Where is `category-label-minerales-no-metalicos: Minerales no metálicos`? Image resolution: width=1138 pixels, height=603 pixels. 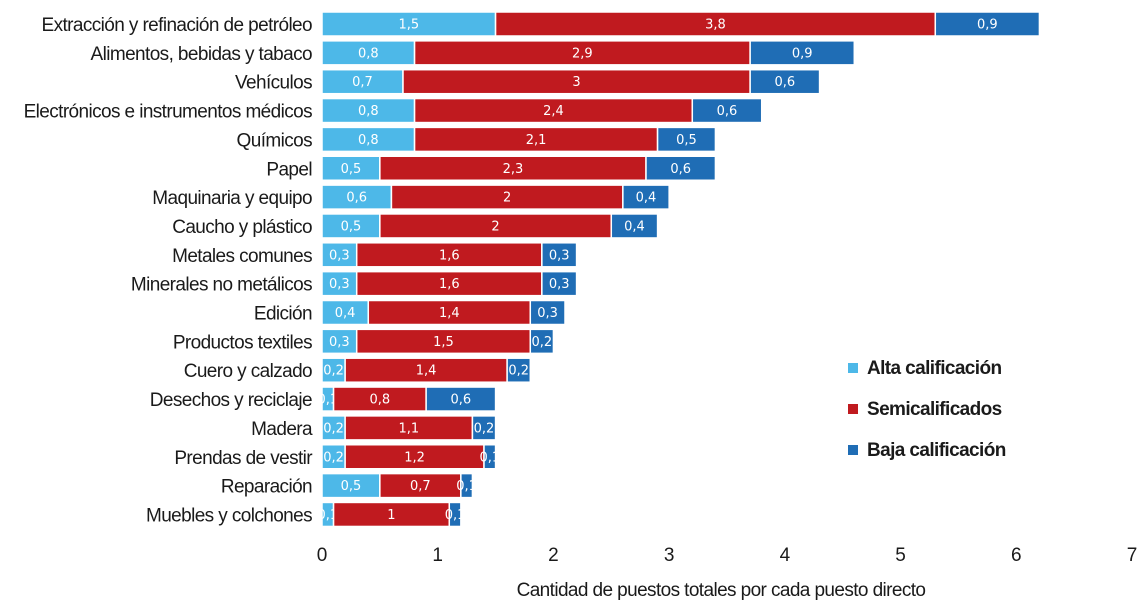 category-label-minerales-no-metalicos: Minerales no metálicos is located at coordinates (221, 285).